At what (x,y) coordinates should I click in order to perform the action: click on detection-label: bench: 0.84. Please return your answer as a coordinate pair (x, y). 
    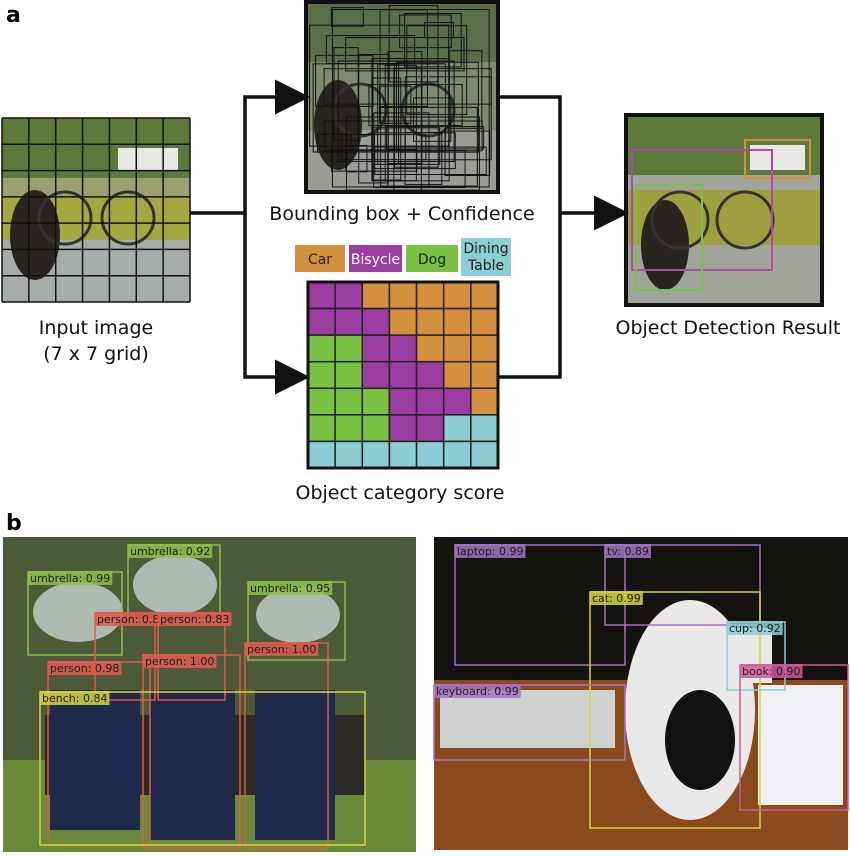
    Looking at the image, I should click on (74, 698).